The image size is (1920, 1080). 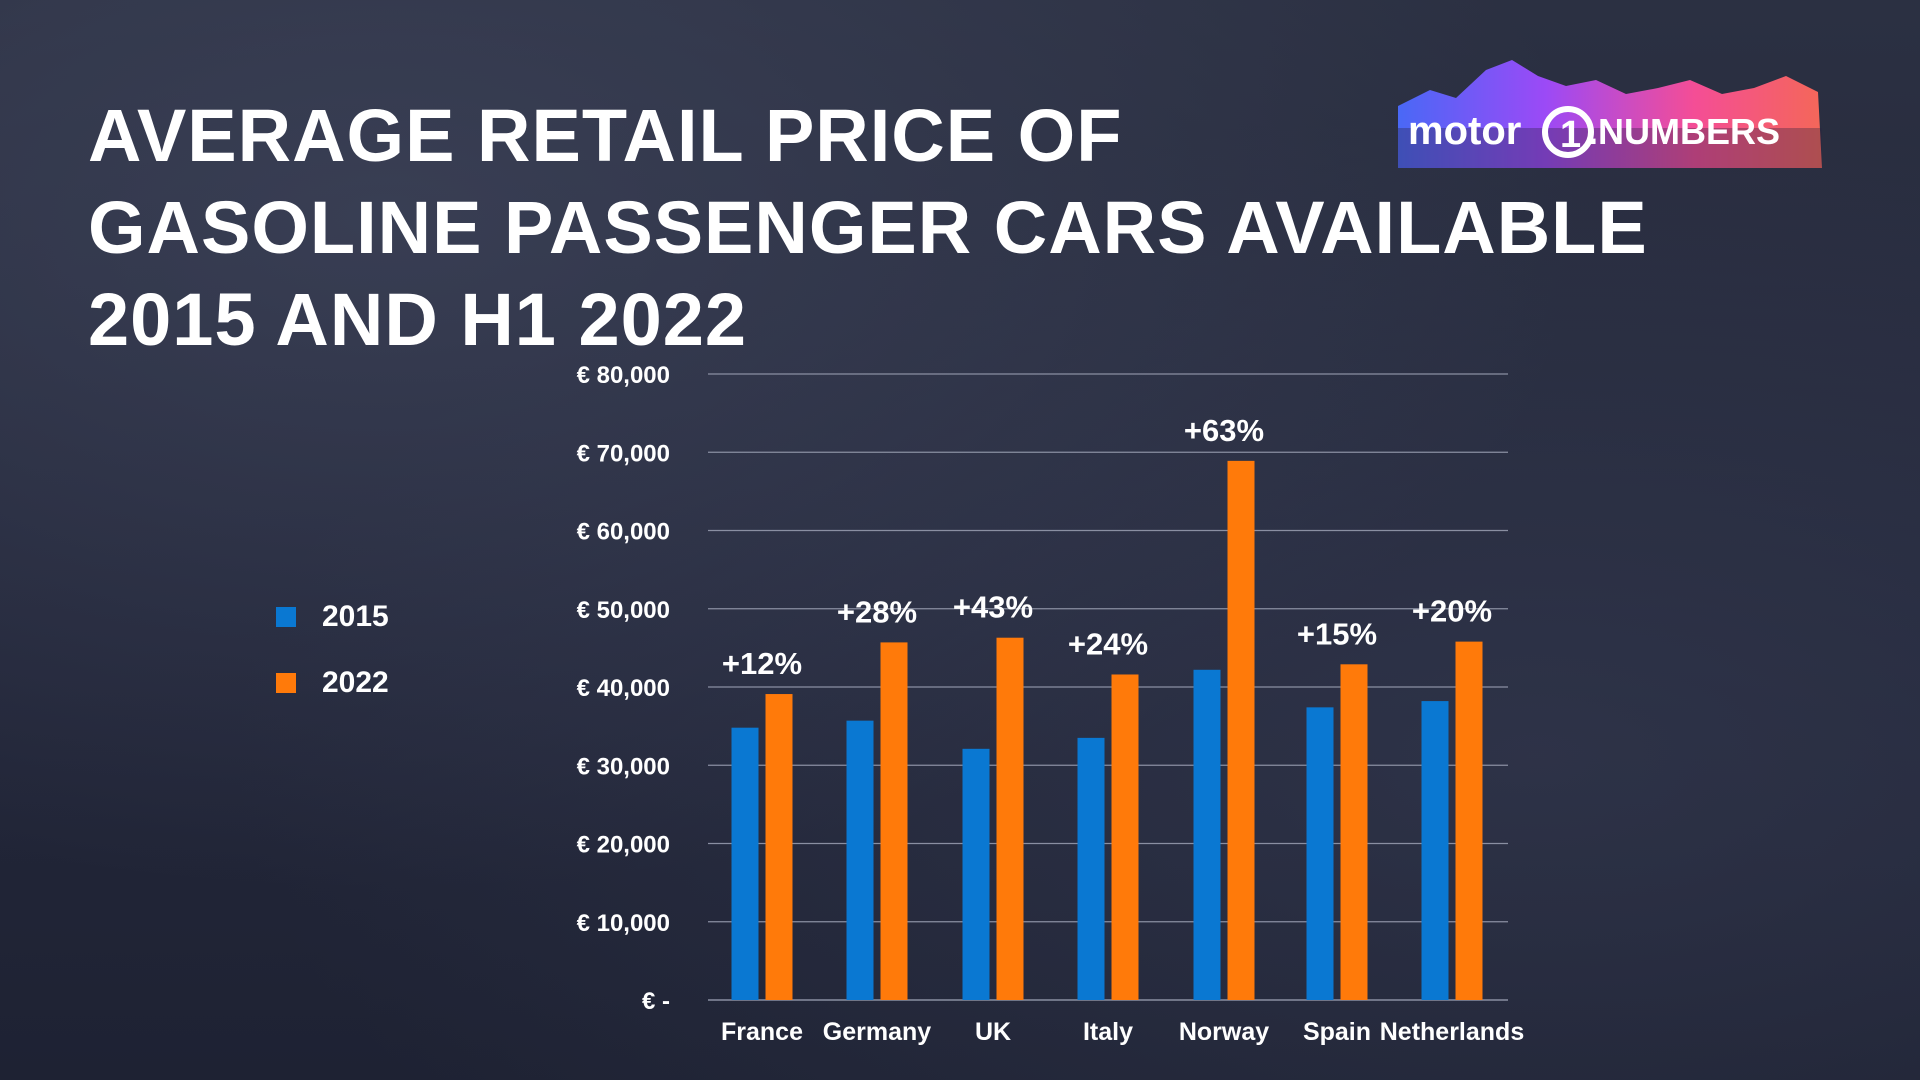 What do you see at coordinates (993, 1032) in the screenshot?
I see `x-tick-label: UK` at bounding box center [993, 1032].